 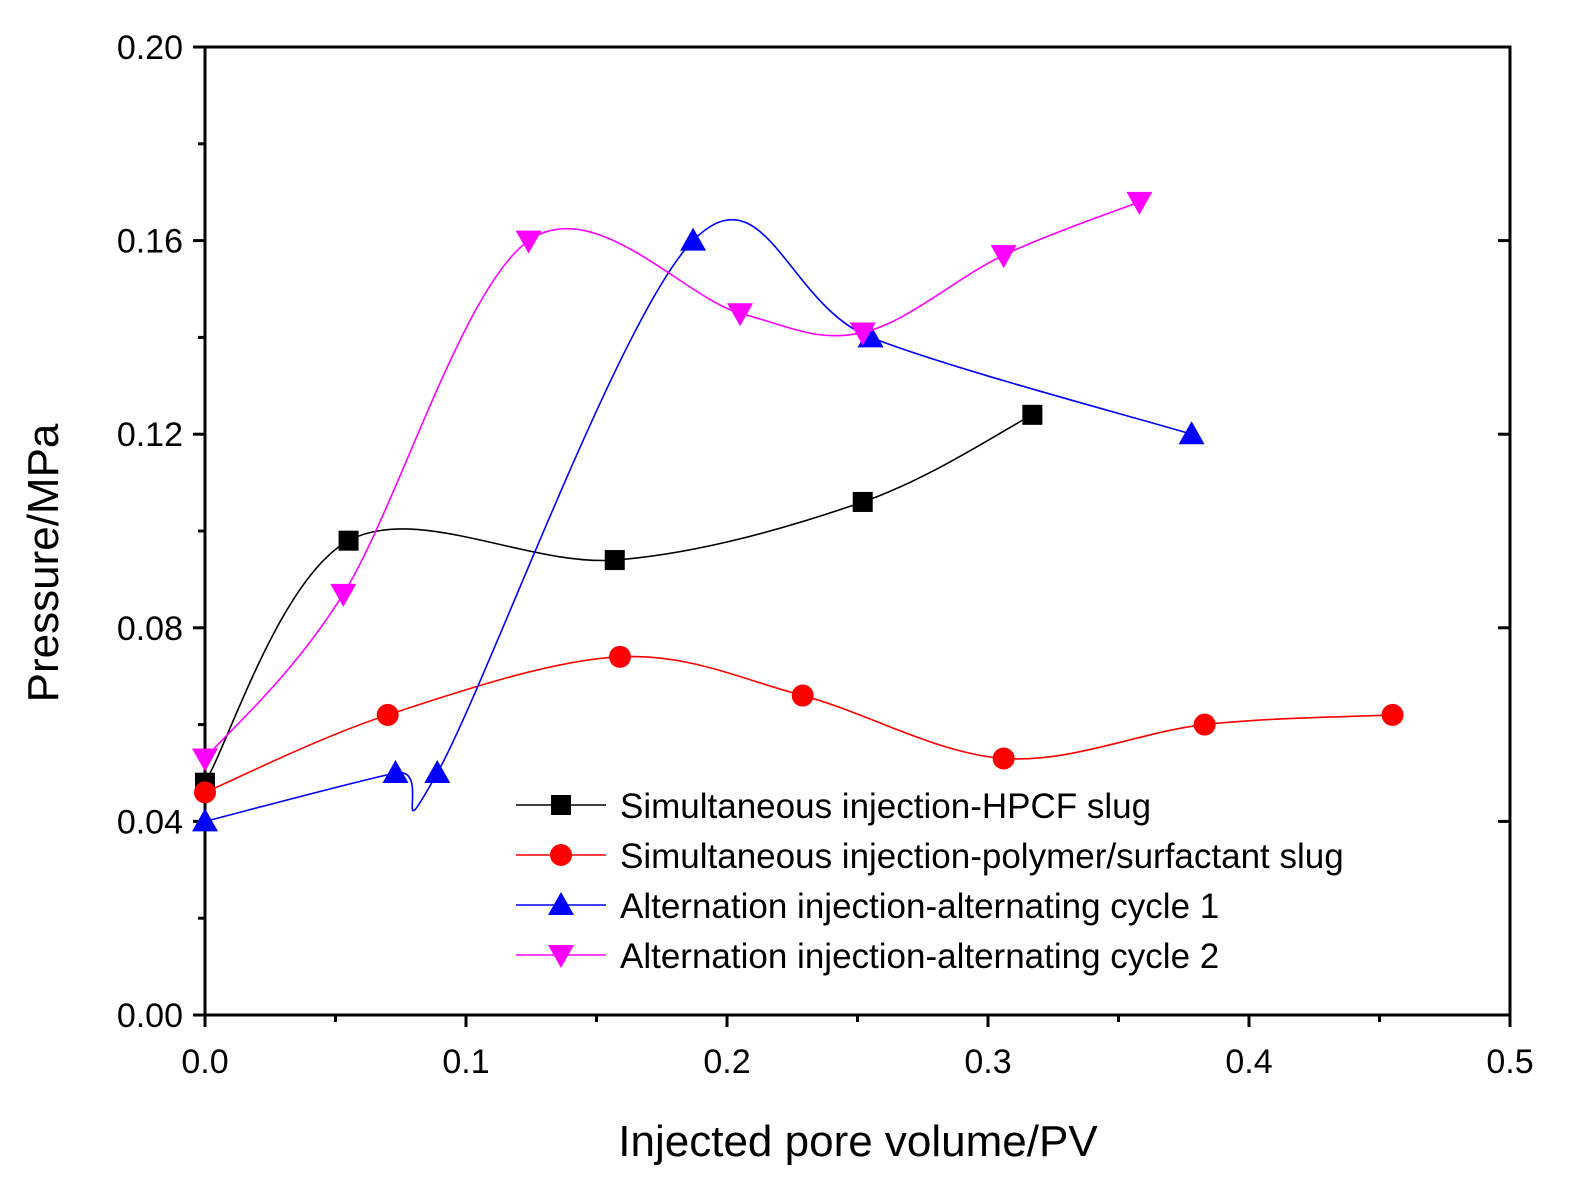 What do you see at coordinates (150, 435) in the screenshot?
I see `y-tick-label: 0.12` at bounding box center [150, 435].